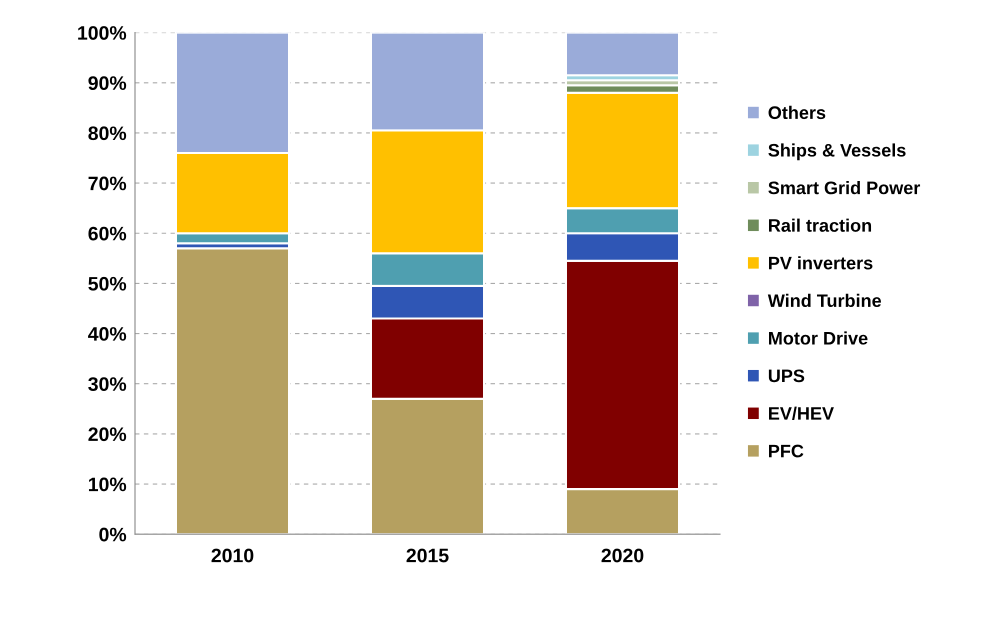 The image size is (1000, 627). I want to click on legend-label: UPS, so click(786, 375).